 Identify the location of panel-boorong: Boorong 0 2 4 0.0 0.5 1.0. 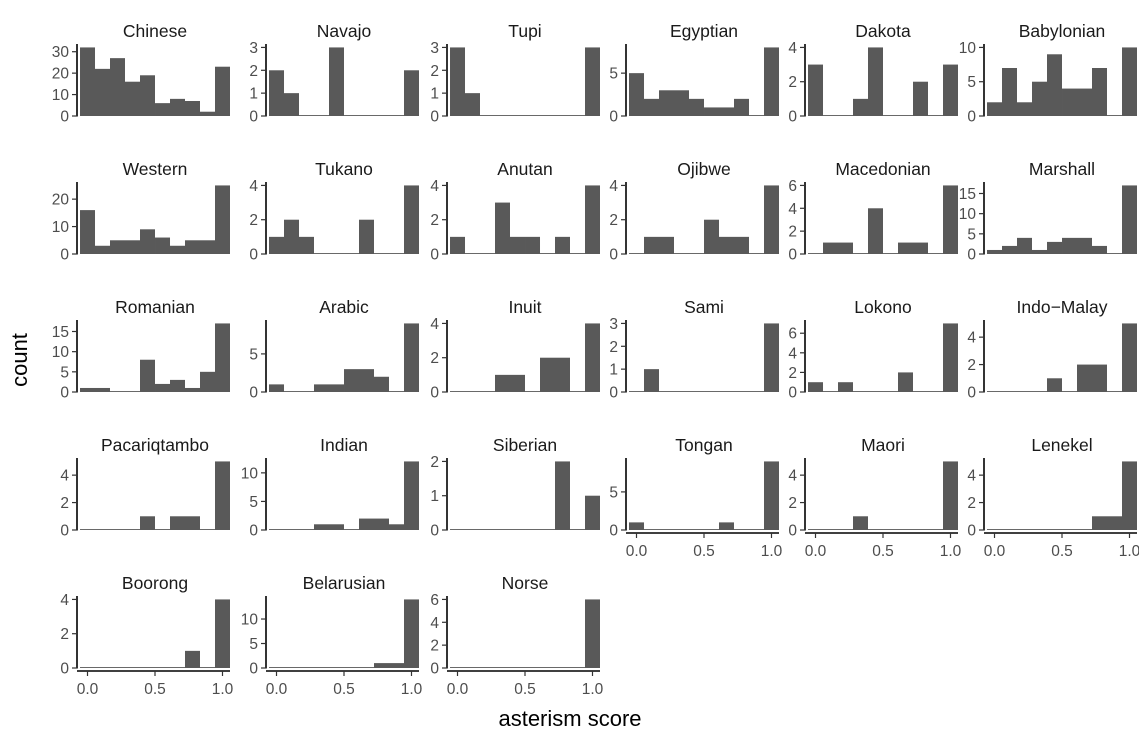
(146, 635).